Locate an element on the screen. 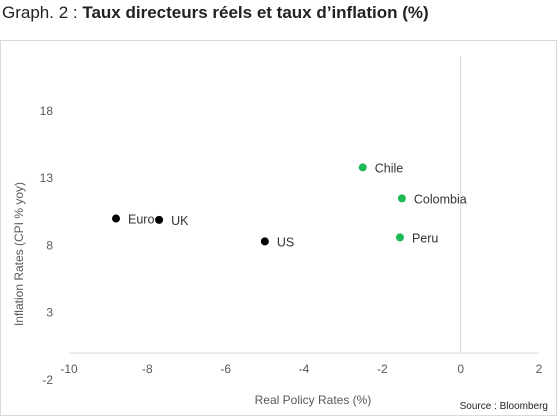 This screenshot has width=559, height=418. y-tick-label: 18 is located at coordinates (47, 111).